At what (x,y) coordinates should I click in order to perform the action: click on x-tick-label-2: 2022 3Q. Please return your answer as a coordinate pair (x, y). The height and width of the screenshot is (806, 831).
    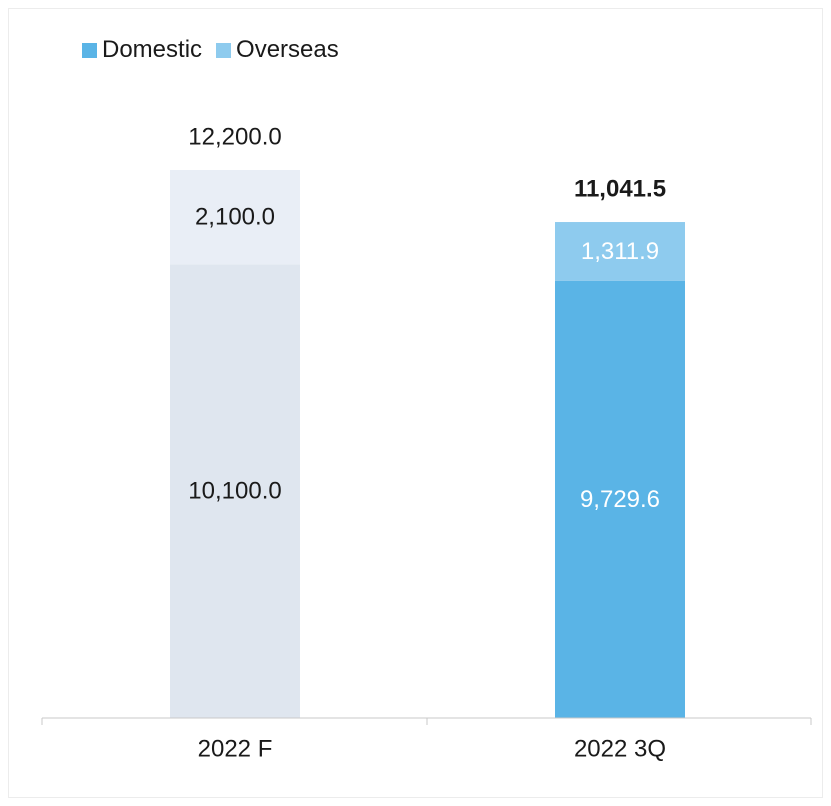
    Looking at the image, I should click on (620, 749).